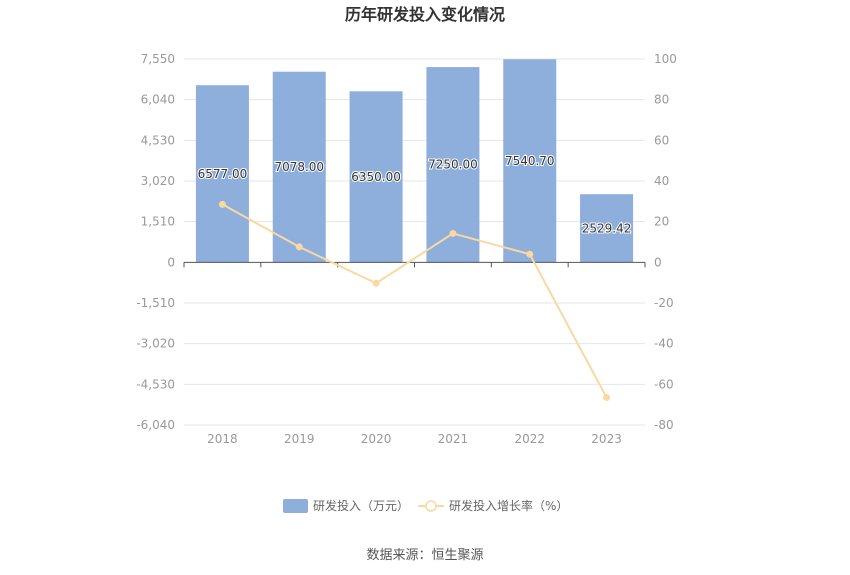 Image resolution: width=850 pixels, height=575 pixels. Describe the element at coordinates (376, 439) in the screenshot. I see `x-tick-label: 2020` at that location.